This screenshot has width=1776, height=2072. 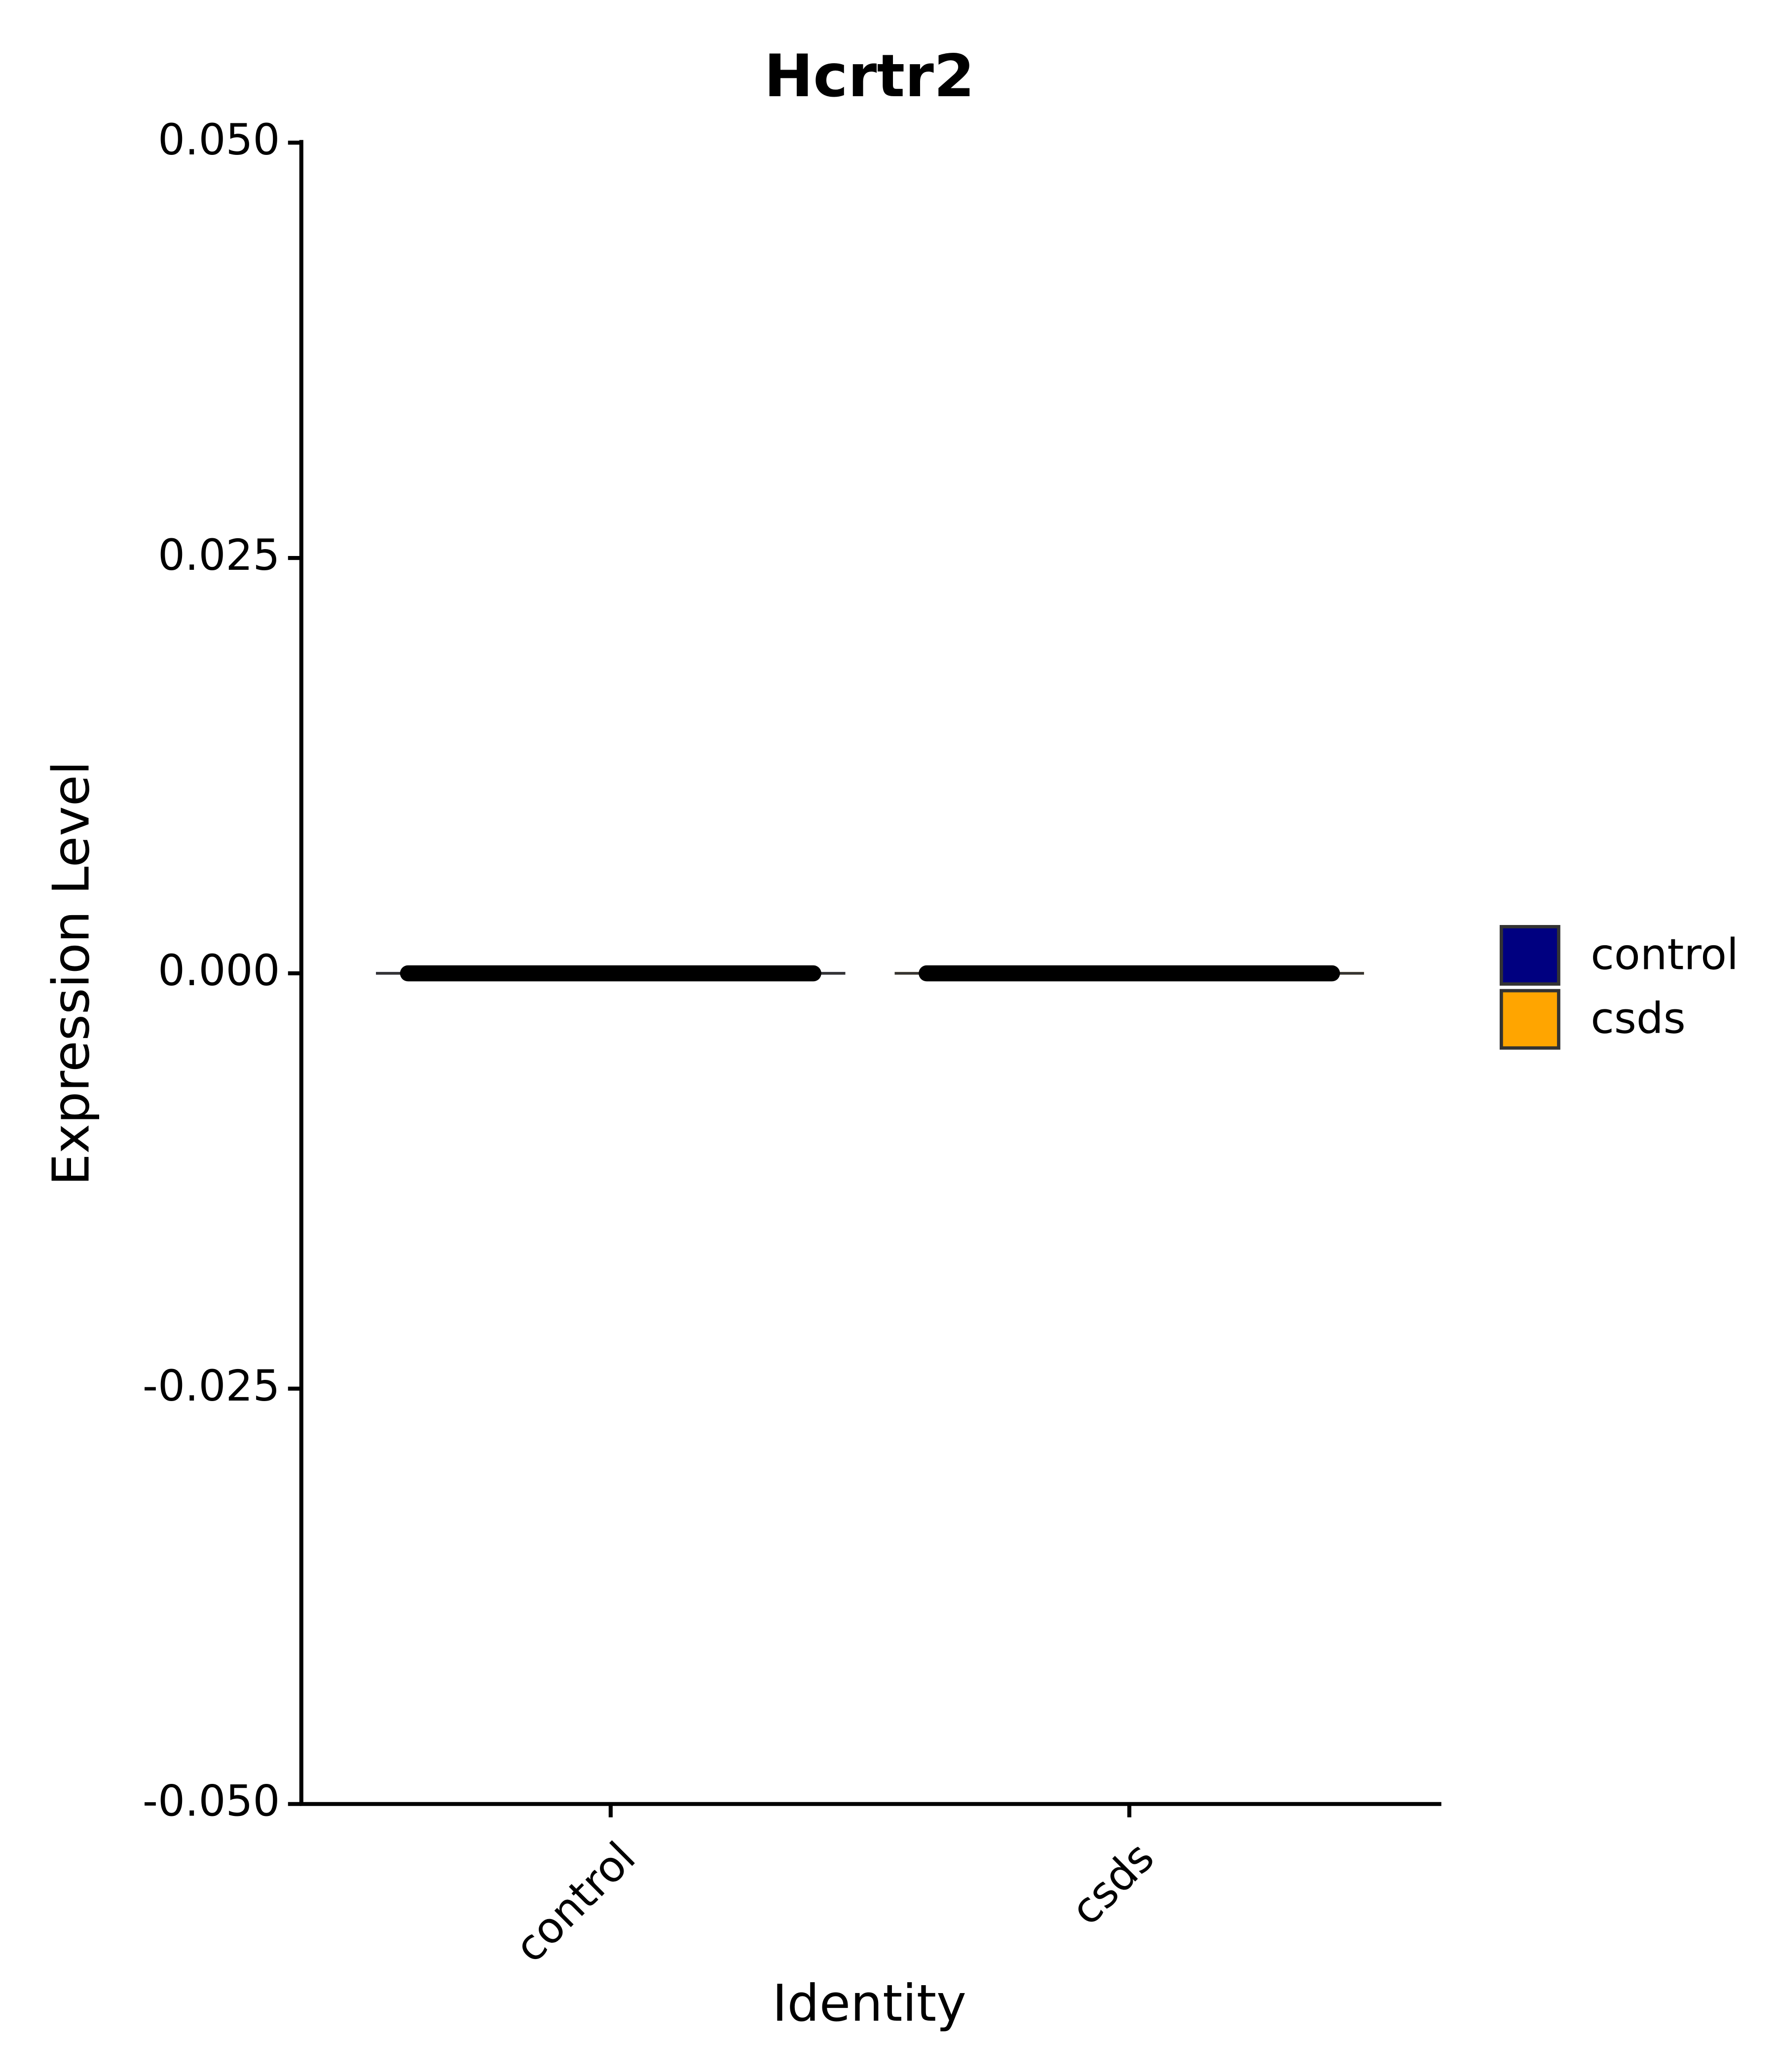 What do you see at coordinates (72, 973) in the screenshot?
I see `y-axis-title: Expression Level` at bounding box center [72, 973].